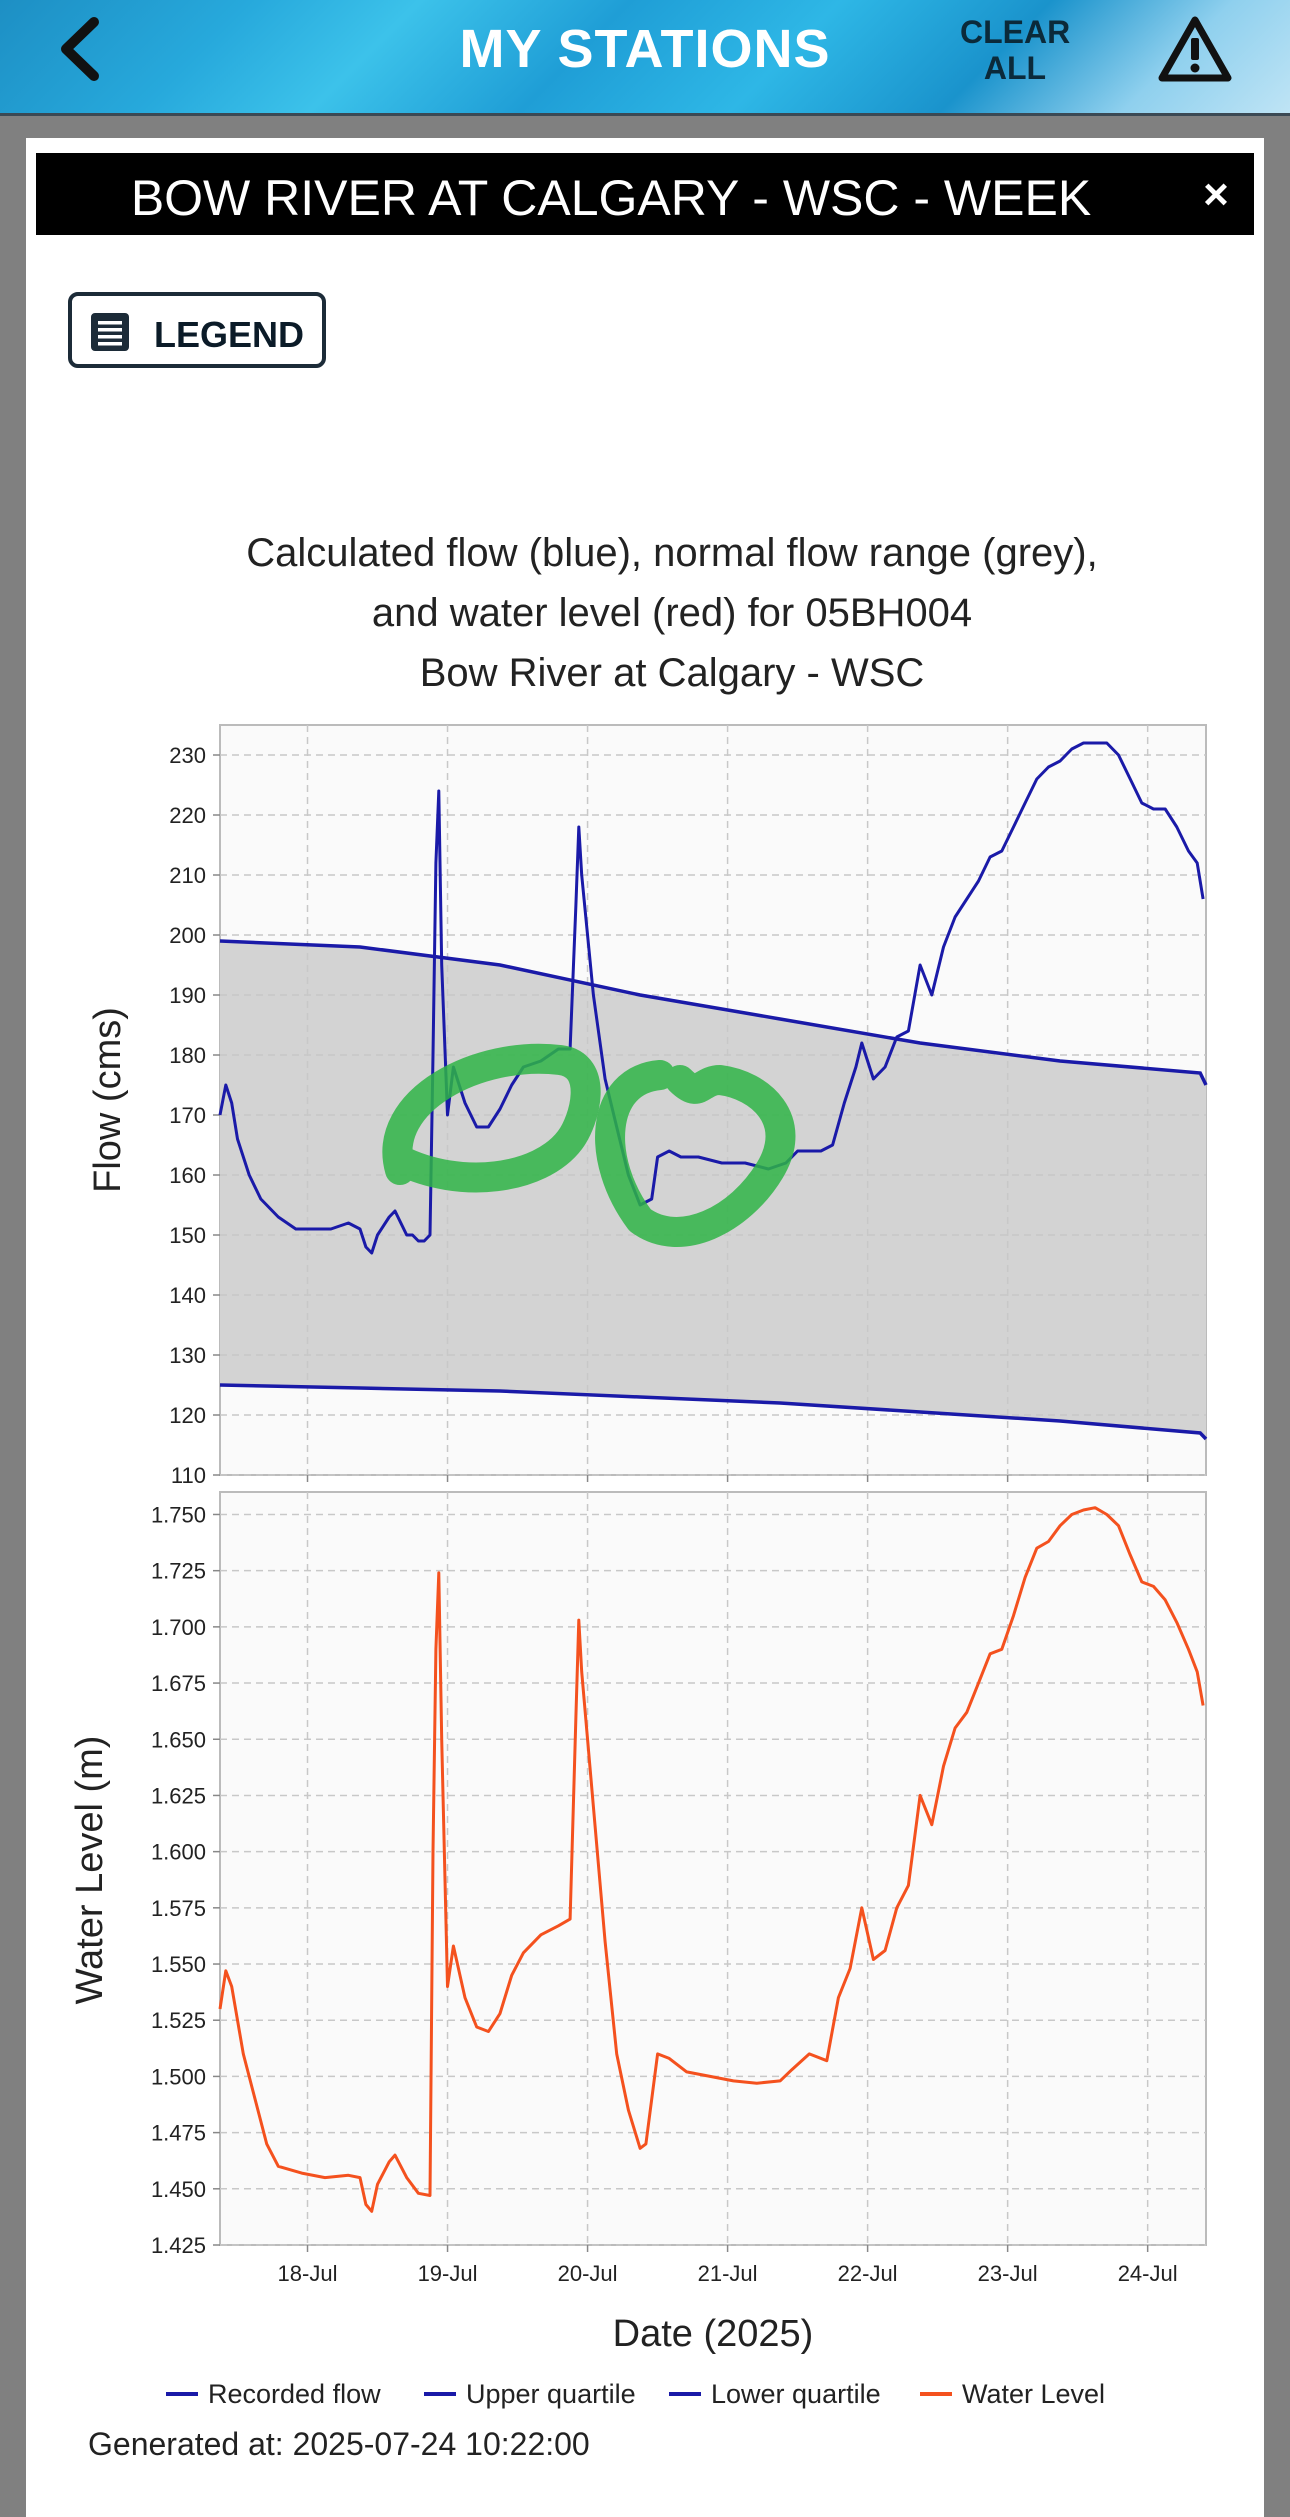 This screenshot has width=1290, height=2517. I want to click on x-tick-label: 20-Jul, so click(588, 2273).